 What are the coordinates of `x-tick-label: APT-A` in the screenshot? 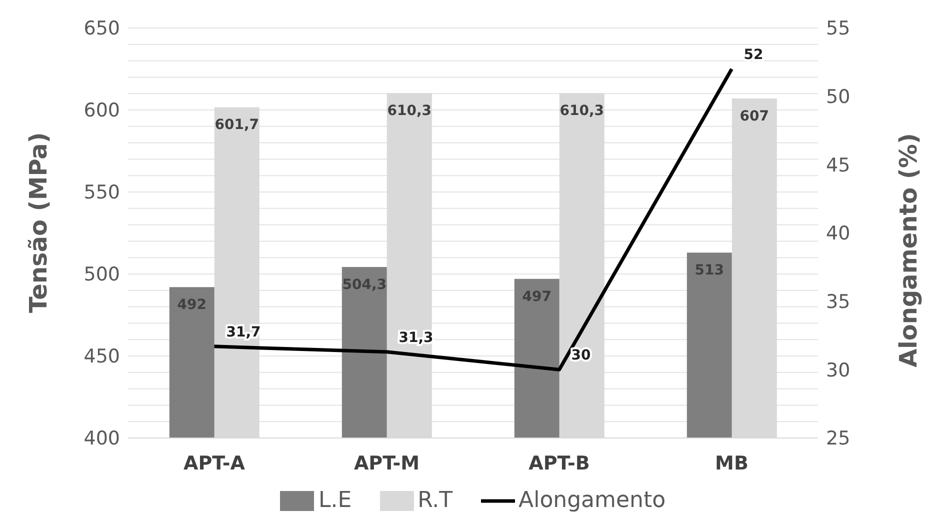 It's located at (215, 463).